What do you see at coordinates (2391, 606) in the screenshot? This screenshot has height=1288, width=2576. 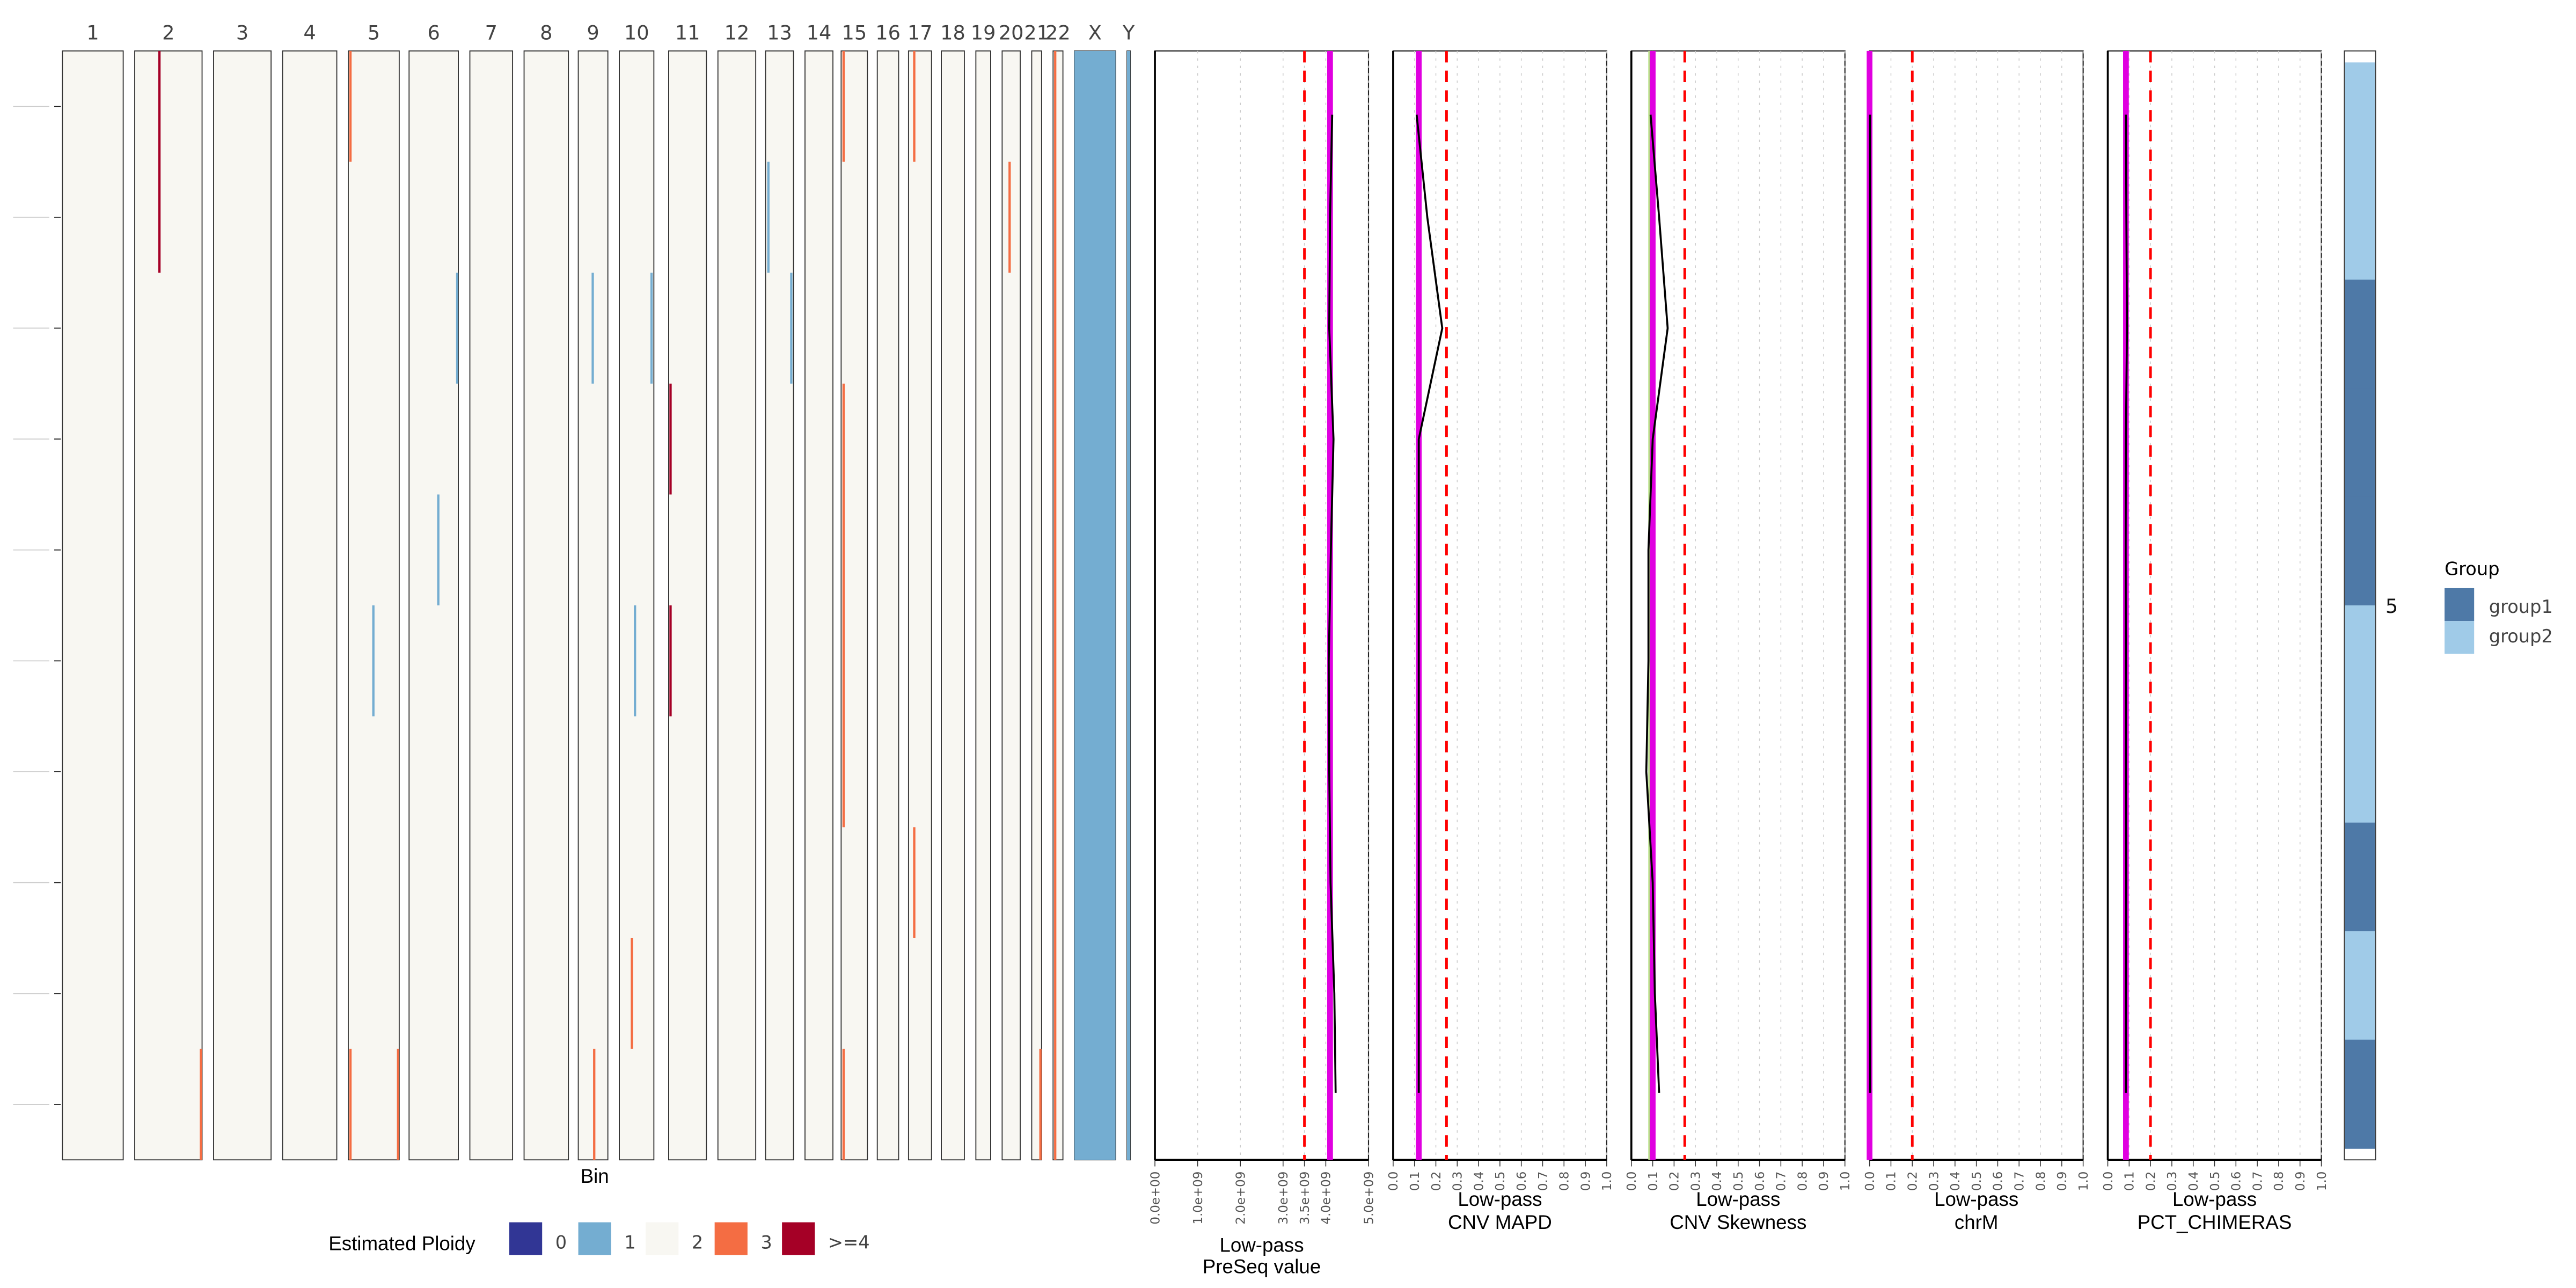 I see `group-bar-label: 5` at bounding box center [2391, 606].